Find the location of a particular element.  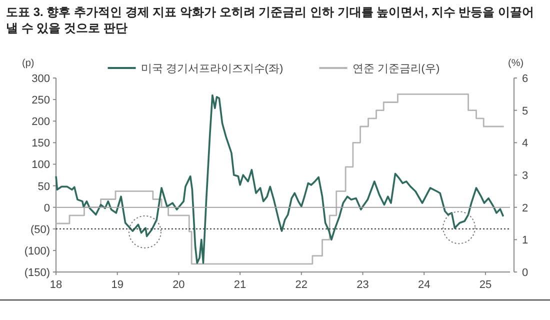

y2-tick-label: 0 is located at coordinates (525, 273).